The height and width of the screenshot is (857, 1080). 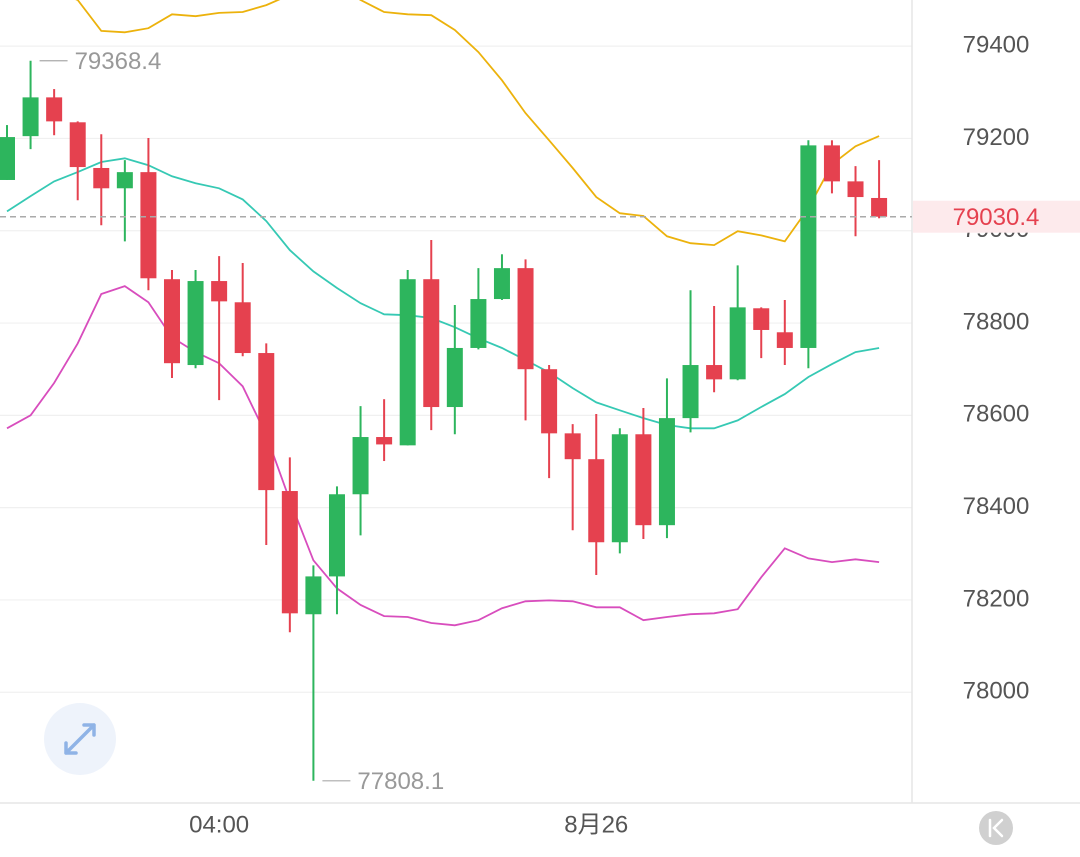 I want to click on x-tick-label: 8月26, so click(x=596, y=824).